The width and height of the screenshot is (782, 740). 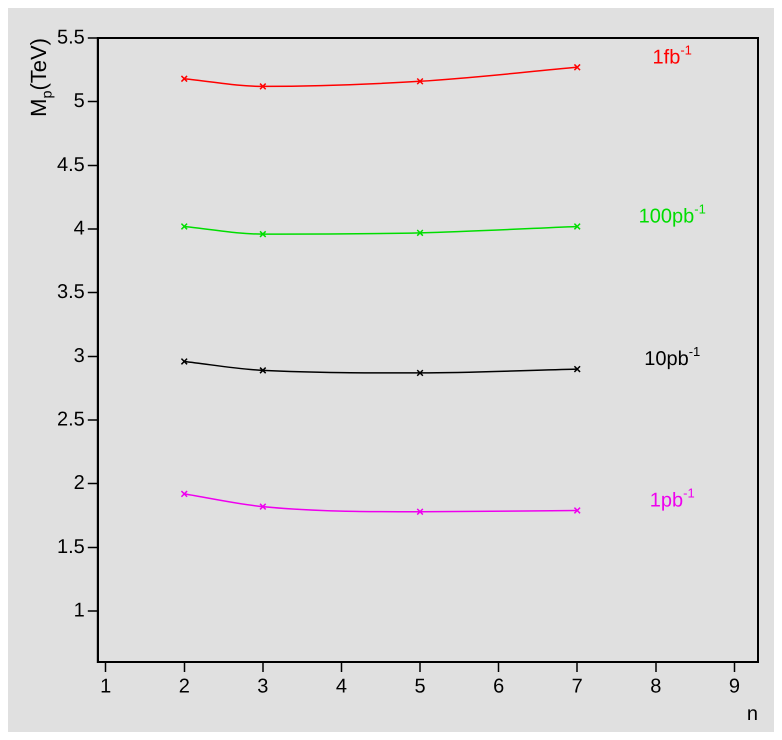 What do you see at coordinates (577, 687) in the screenshot?
I see `x-tick-label: 7` at bounding box center [577, 687].